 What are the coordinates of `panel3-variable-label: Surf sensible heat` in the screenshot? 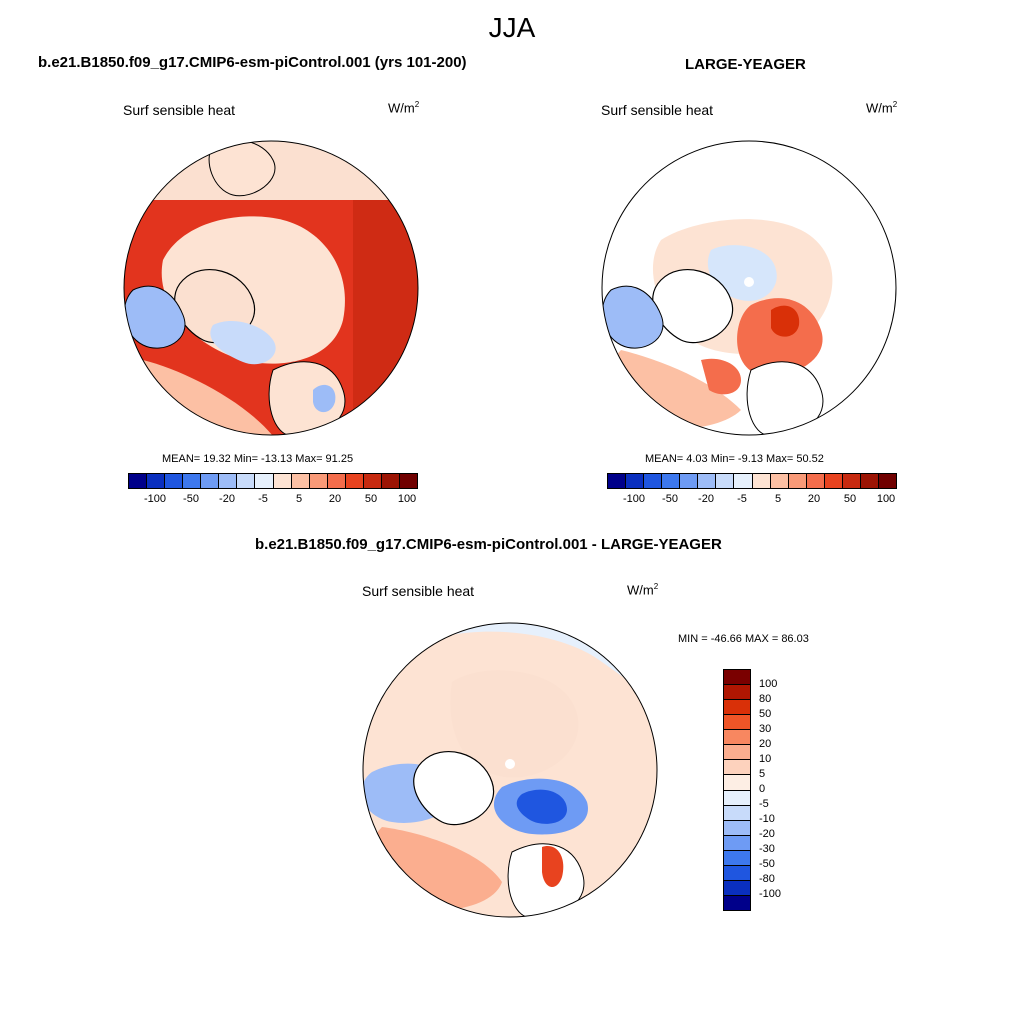 It's located at (418, 591).